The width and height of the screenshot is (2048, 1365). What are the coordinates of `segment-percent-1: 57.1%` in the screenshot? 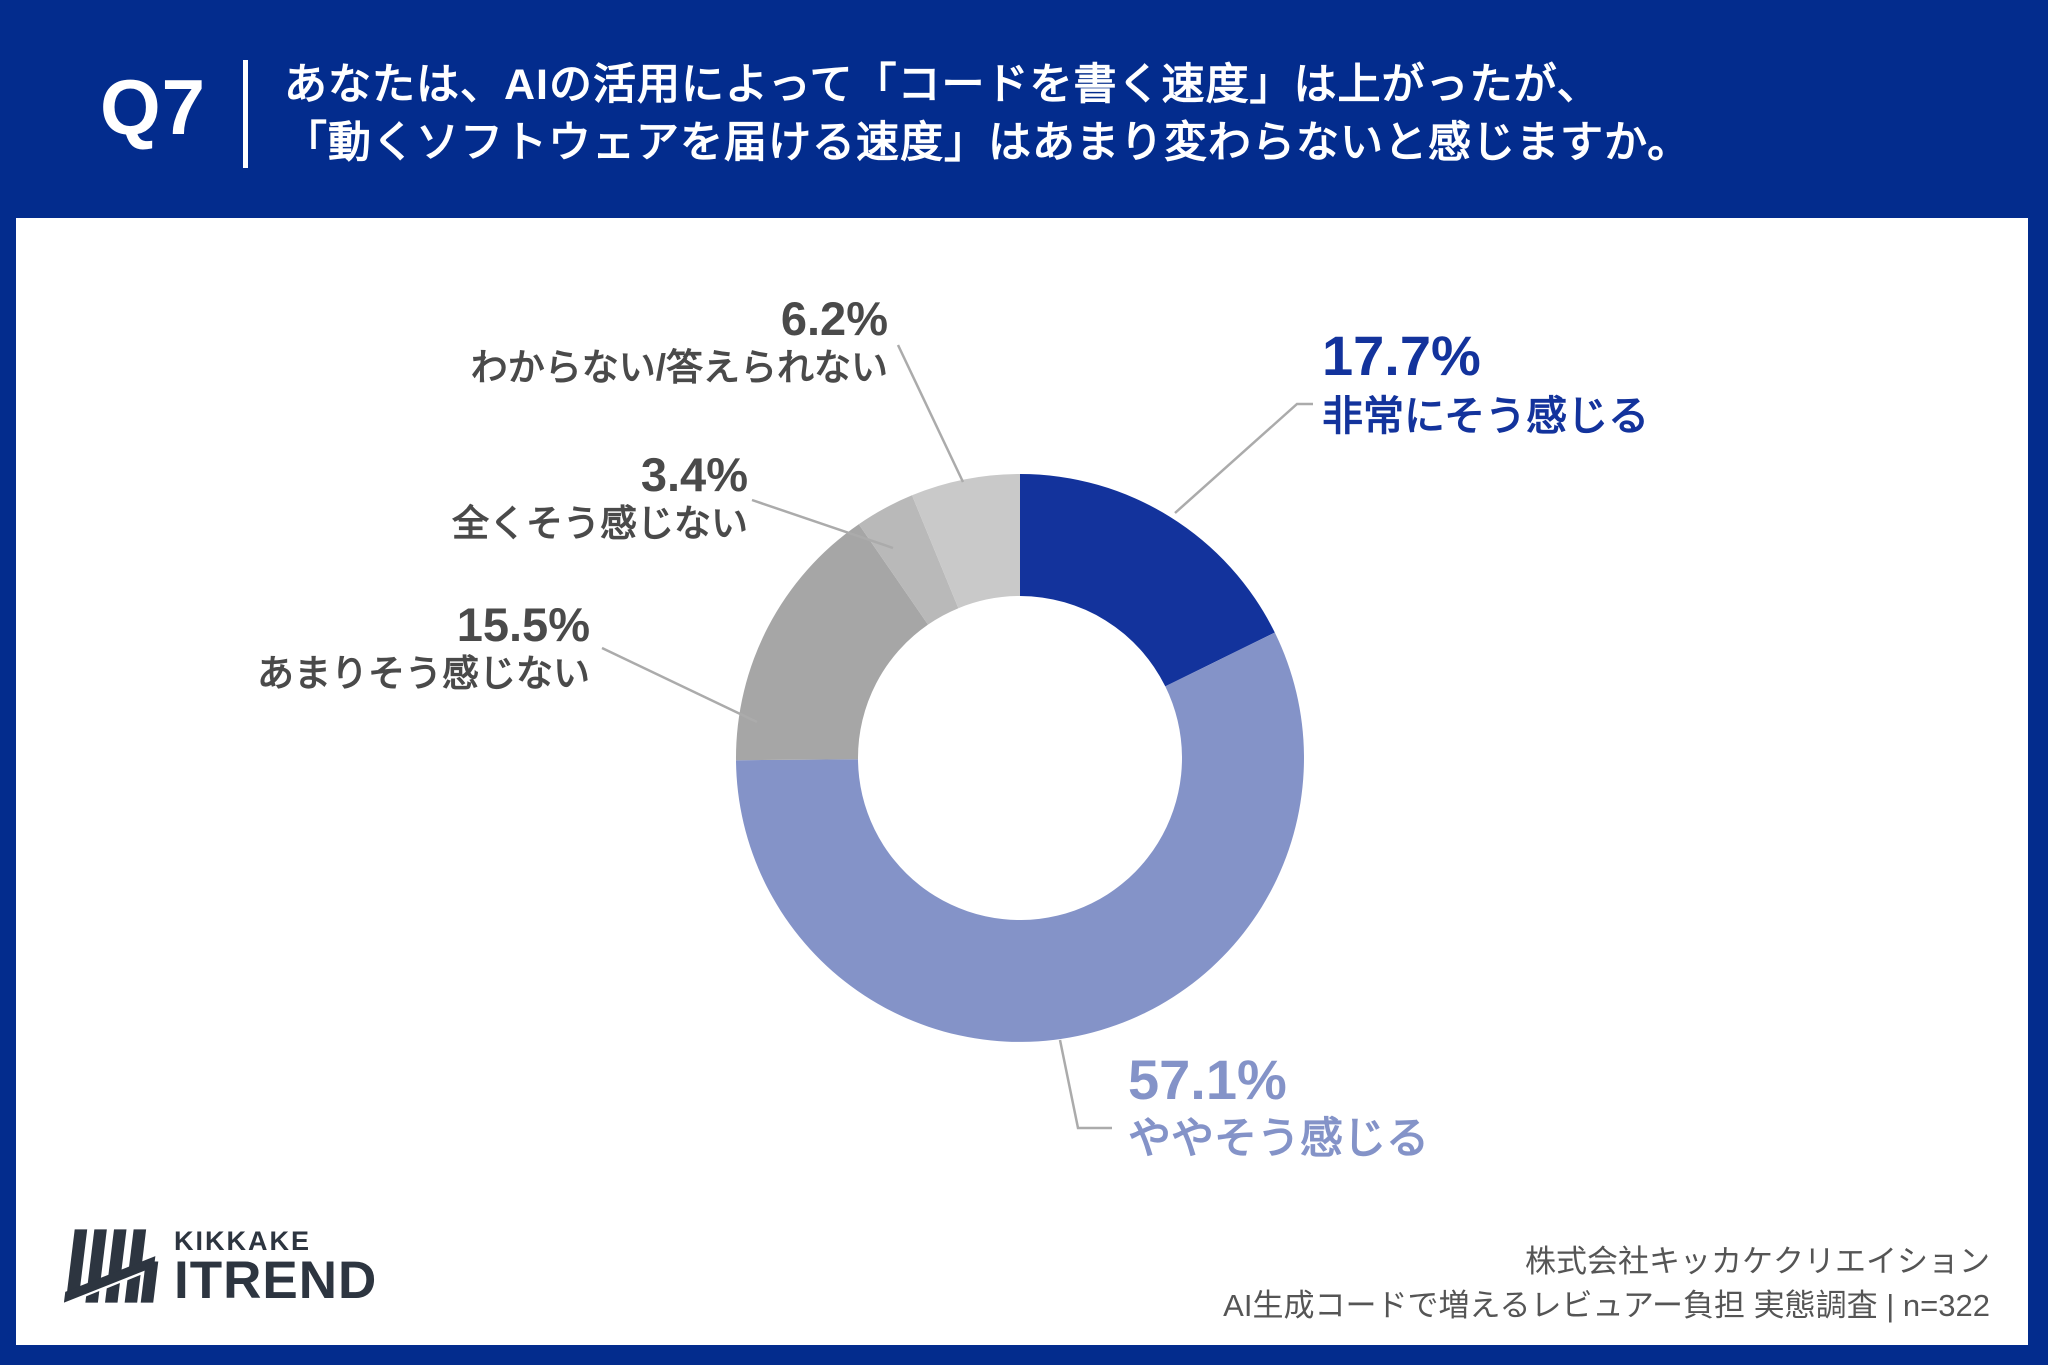 It's located at (1207, 1079).